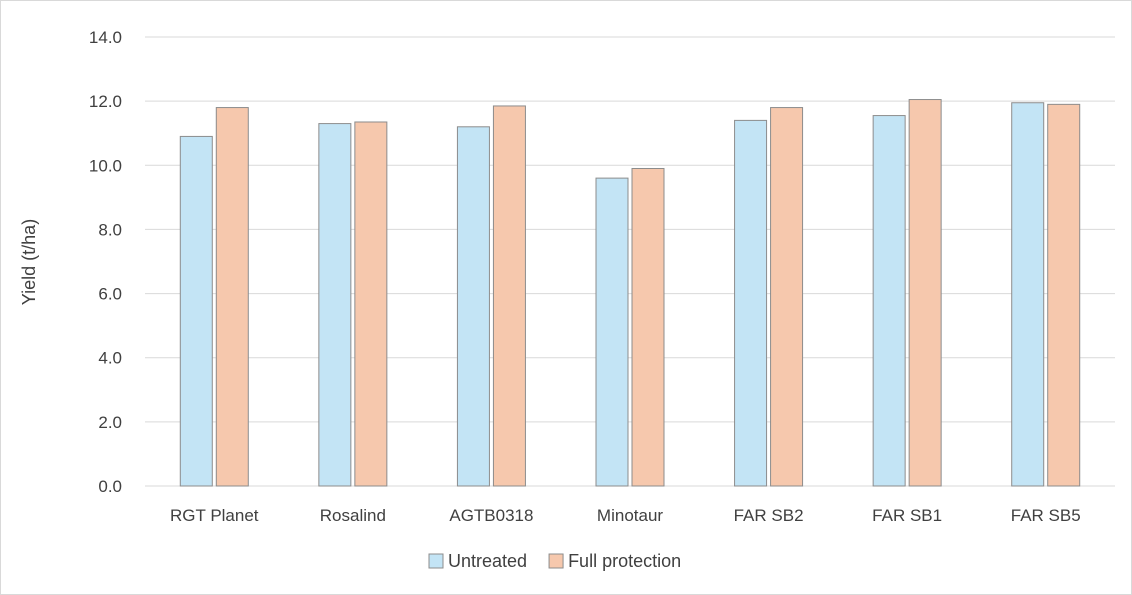 The height and width of the screenshot is (595, 1132). Describe the element at coordinates (110, 422) in the screenshot. I see `y-tick-label: 2.0` at that location.